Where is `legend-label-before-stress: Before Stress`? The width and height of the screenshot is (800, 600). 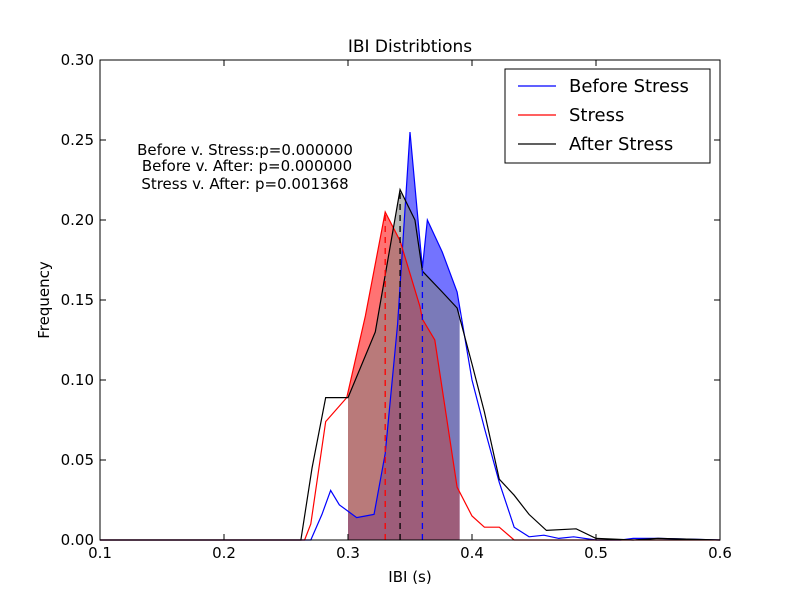 legend-label-before-stress: Before Stress is located at coordinates (629, 86).